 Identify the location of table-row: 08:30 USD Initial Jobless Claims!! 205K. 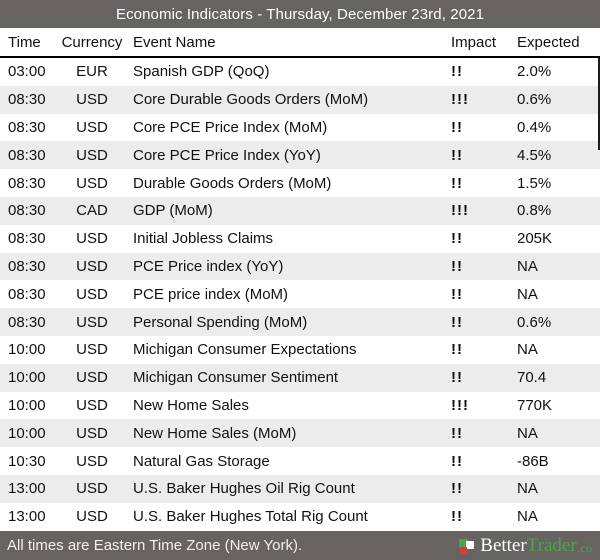
(300, 239).